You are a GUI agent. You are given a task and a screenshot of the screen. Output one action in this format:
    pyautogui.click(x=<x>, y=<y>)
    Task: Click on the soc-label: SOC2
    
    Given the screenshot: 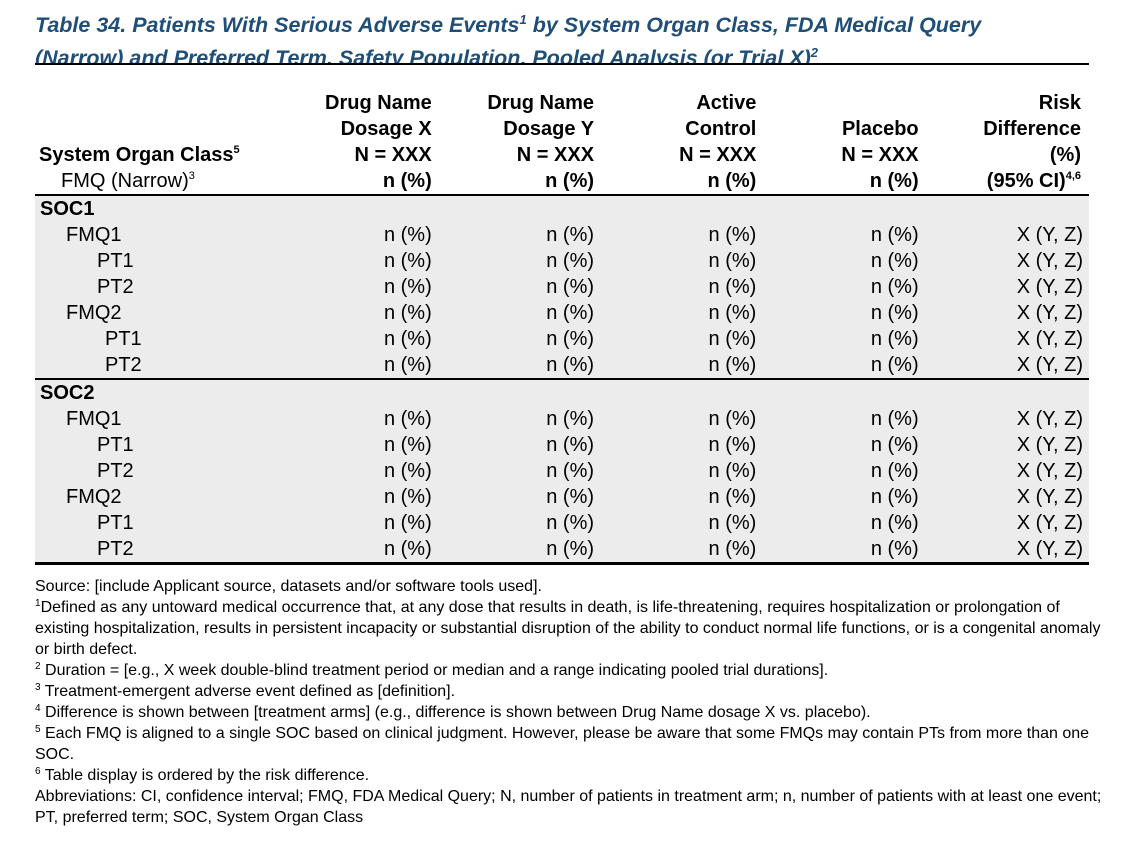 What is the action you would take?
    pyautogui.click(x=562, y=392)
    